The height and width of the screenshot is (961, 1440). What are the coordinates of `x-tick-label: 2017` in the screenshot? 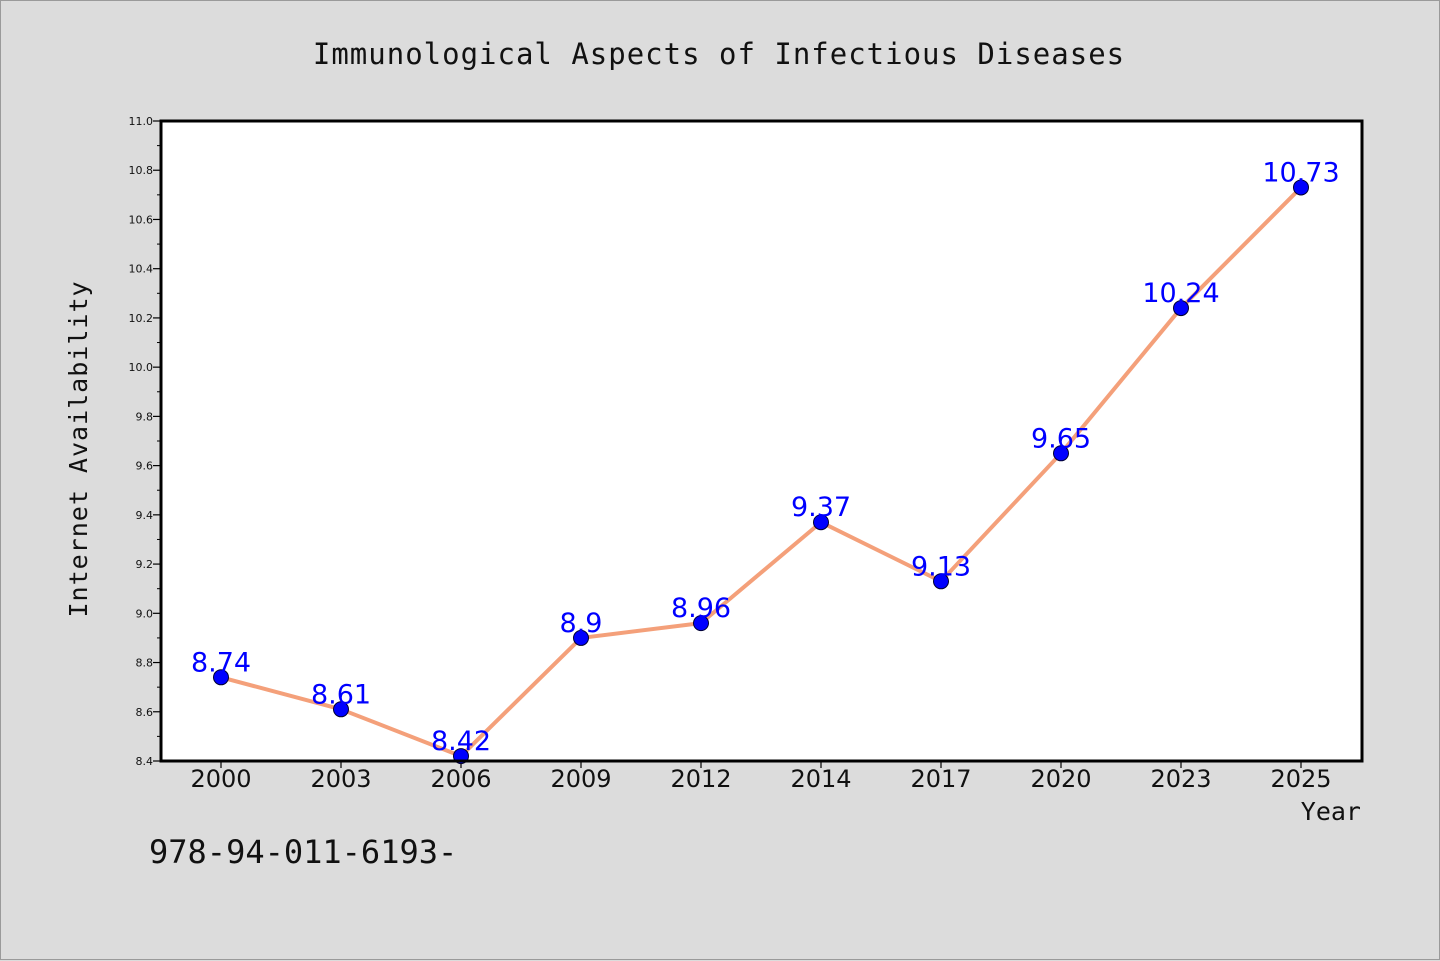 It's located at (940, 779).